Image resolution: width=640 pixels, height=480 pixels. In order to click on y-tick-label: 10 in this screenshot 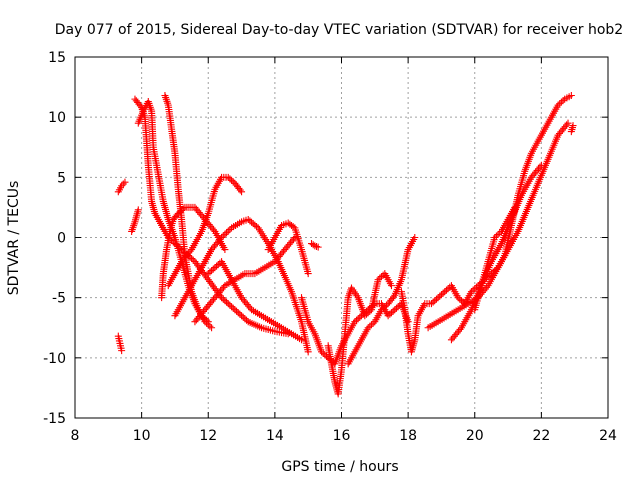, I will do `click(57, 118)`.